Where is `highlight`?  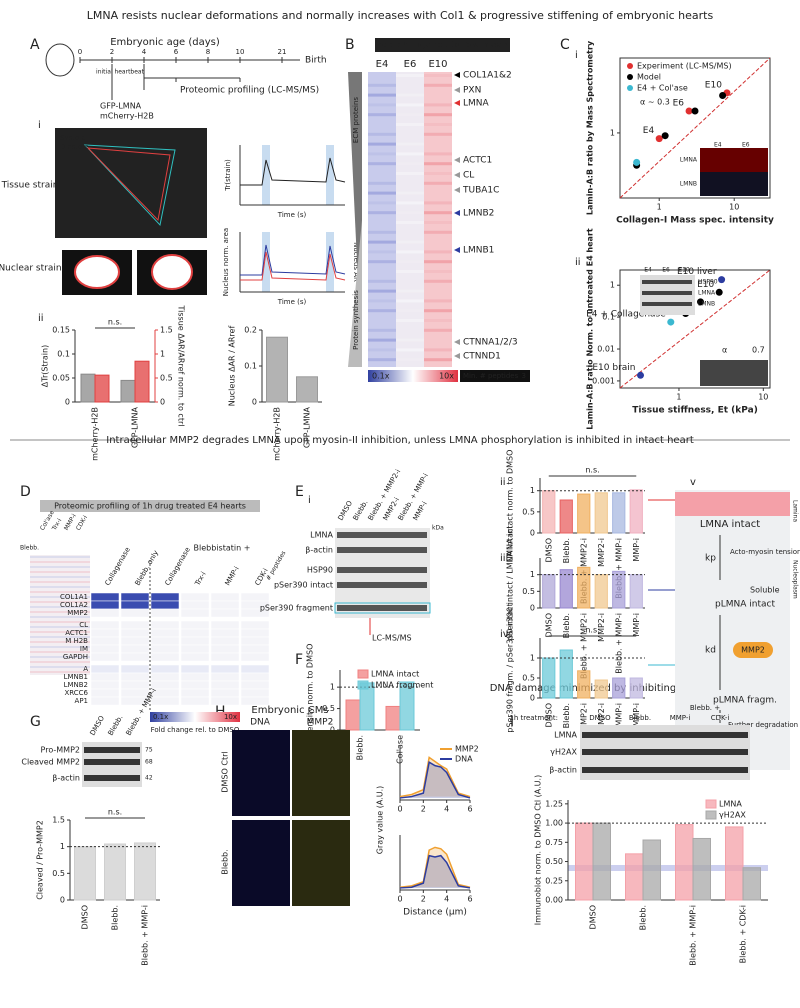
highlight is located at coordinates (266, 262).